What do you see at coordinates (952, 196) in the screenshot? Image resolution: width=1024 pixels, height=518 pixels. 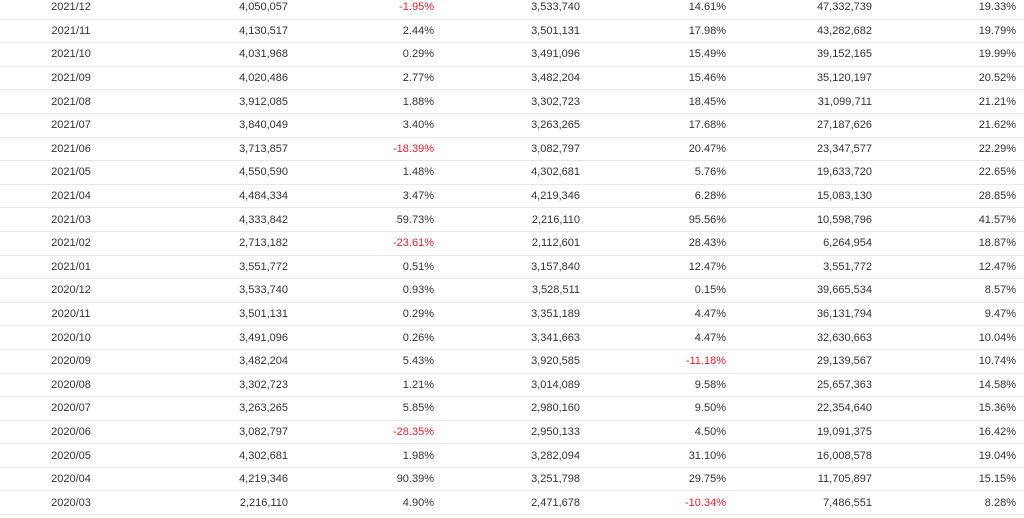 I see `percent-3-cell: 28.85%` at bounding box center [952, 196].